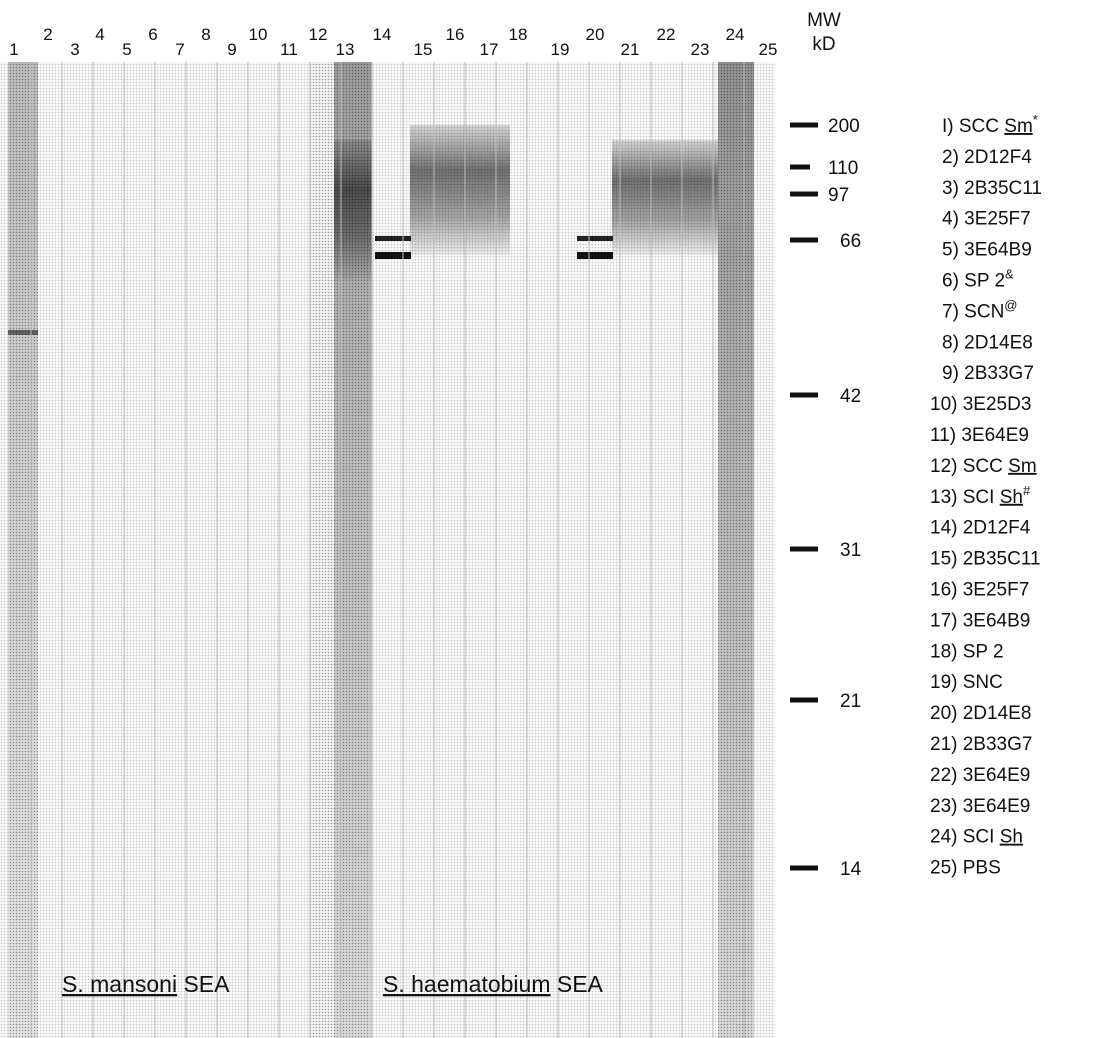  Describe the element at coordinates (489, 49) in the screenshot. I see `lane-number: 17` at that location.